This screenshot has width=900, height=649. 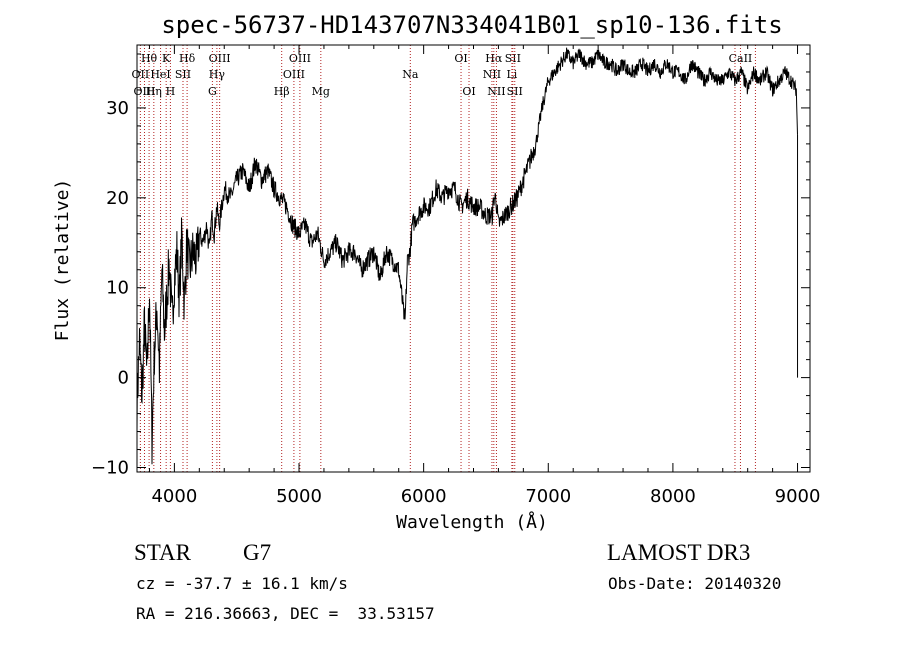 What do you see at coordinates (673, 496) in the screenshot?
I see `x-tick-label: 8000` at bounding box center [673, 496].